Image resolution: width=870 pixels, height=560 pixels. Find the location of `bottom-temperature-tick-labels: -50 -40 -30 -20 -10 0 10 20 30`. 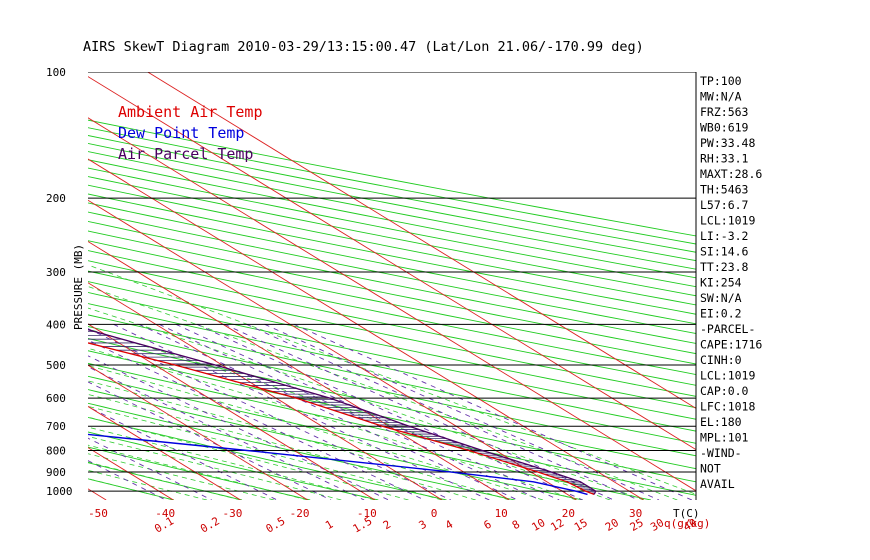

bottom-temperature-tick-labels: -50 -40 -30 -20 -10 0 10 20 30 is located at coordinates (365, 513).